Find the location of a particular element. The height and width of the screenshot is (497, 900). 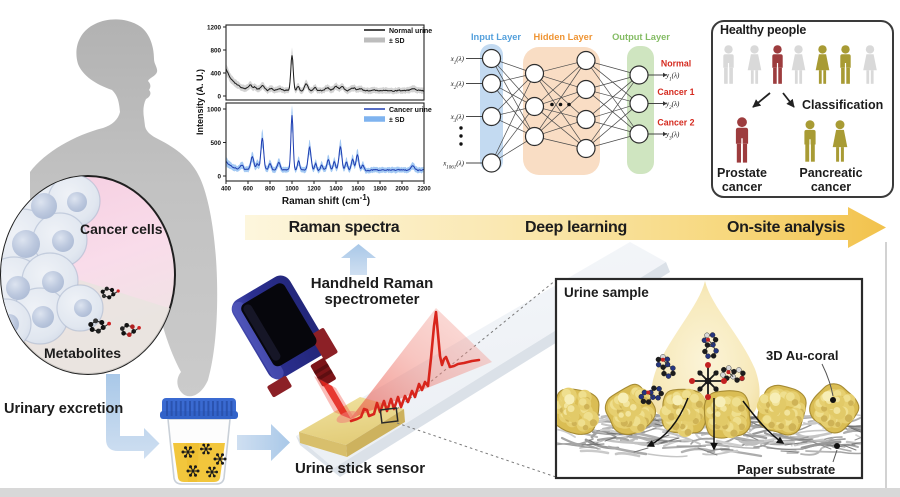

svg-text: Cancer 2 is located at coordinates (675, 123).